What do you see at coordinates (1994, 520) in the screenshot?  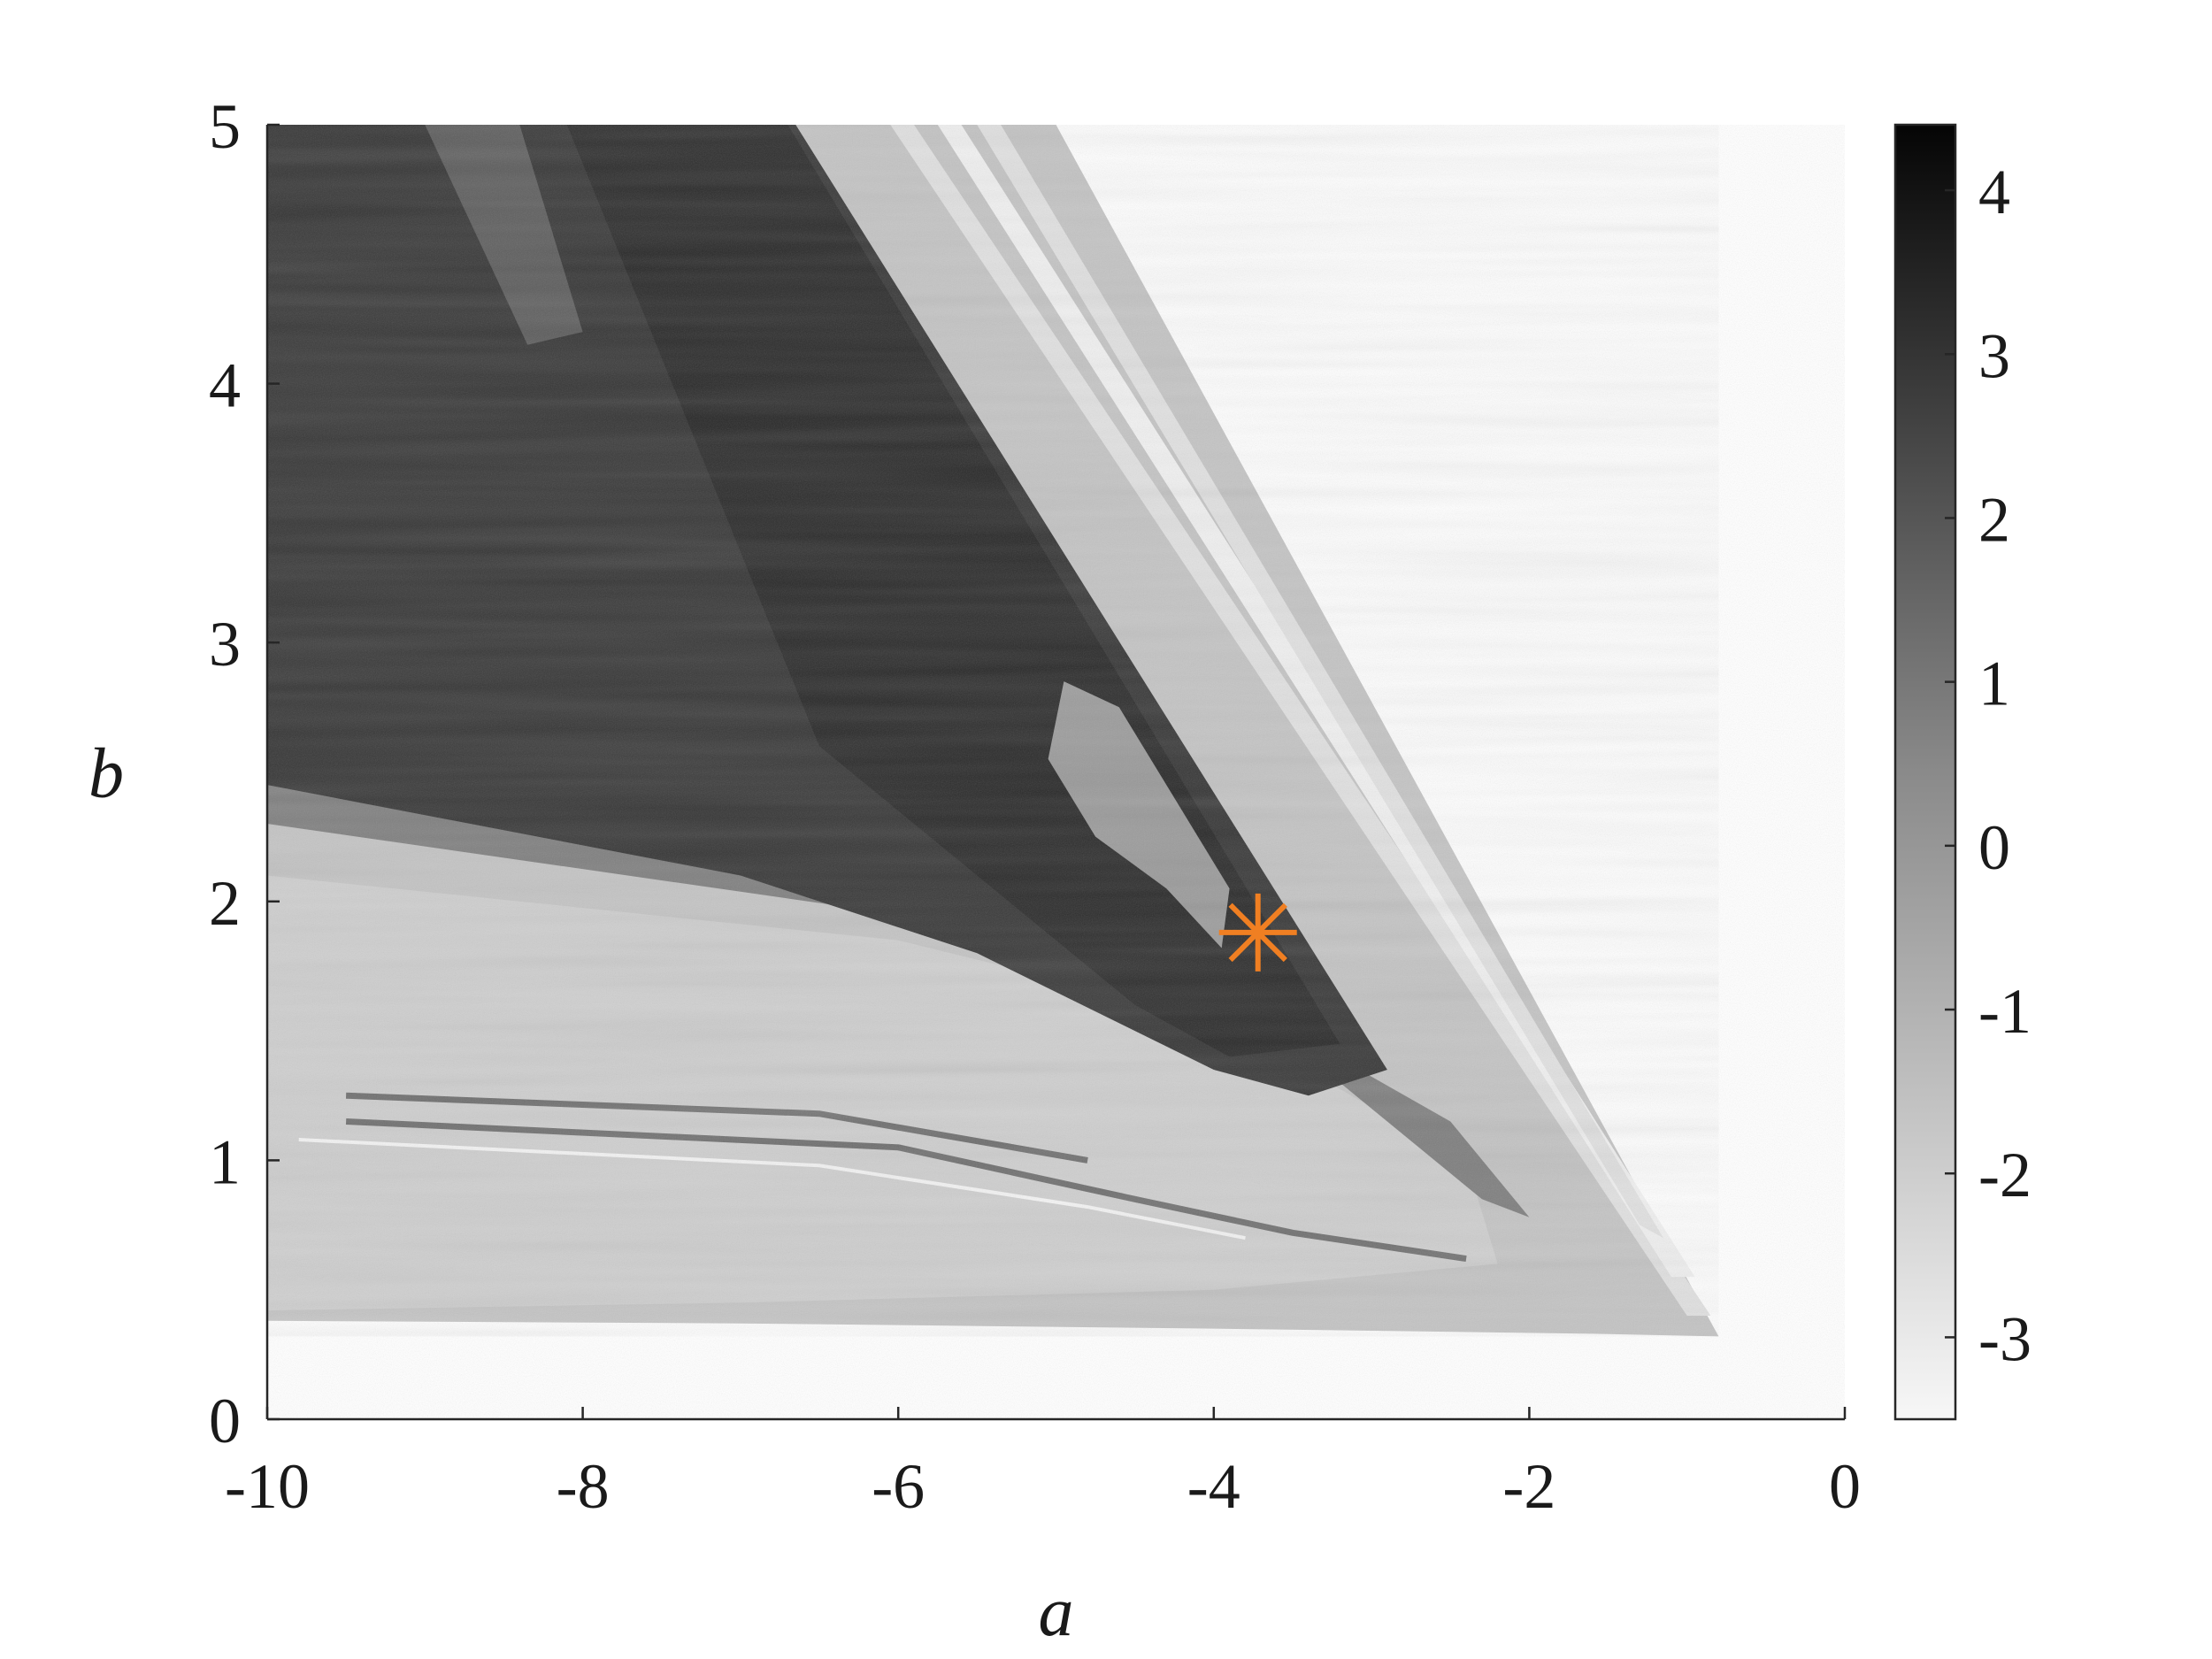 I see `colorbar-tick-label: 2` at bounding box center [1994, 520].